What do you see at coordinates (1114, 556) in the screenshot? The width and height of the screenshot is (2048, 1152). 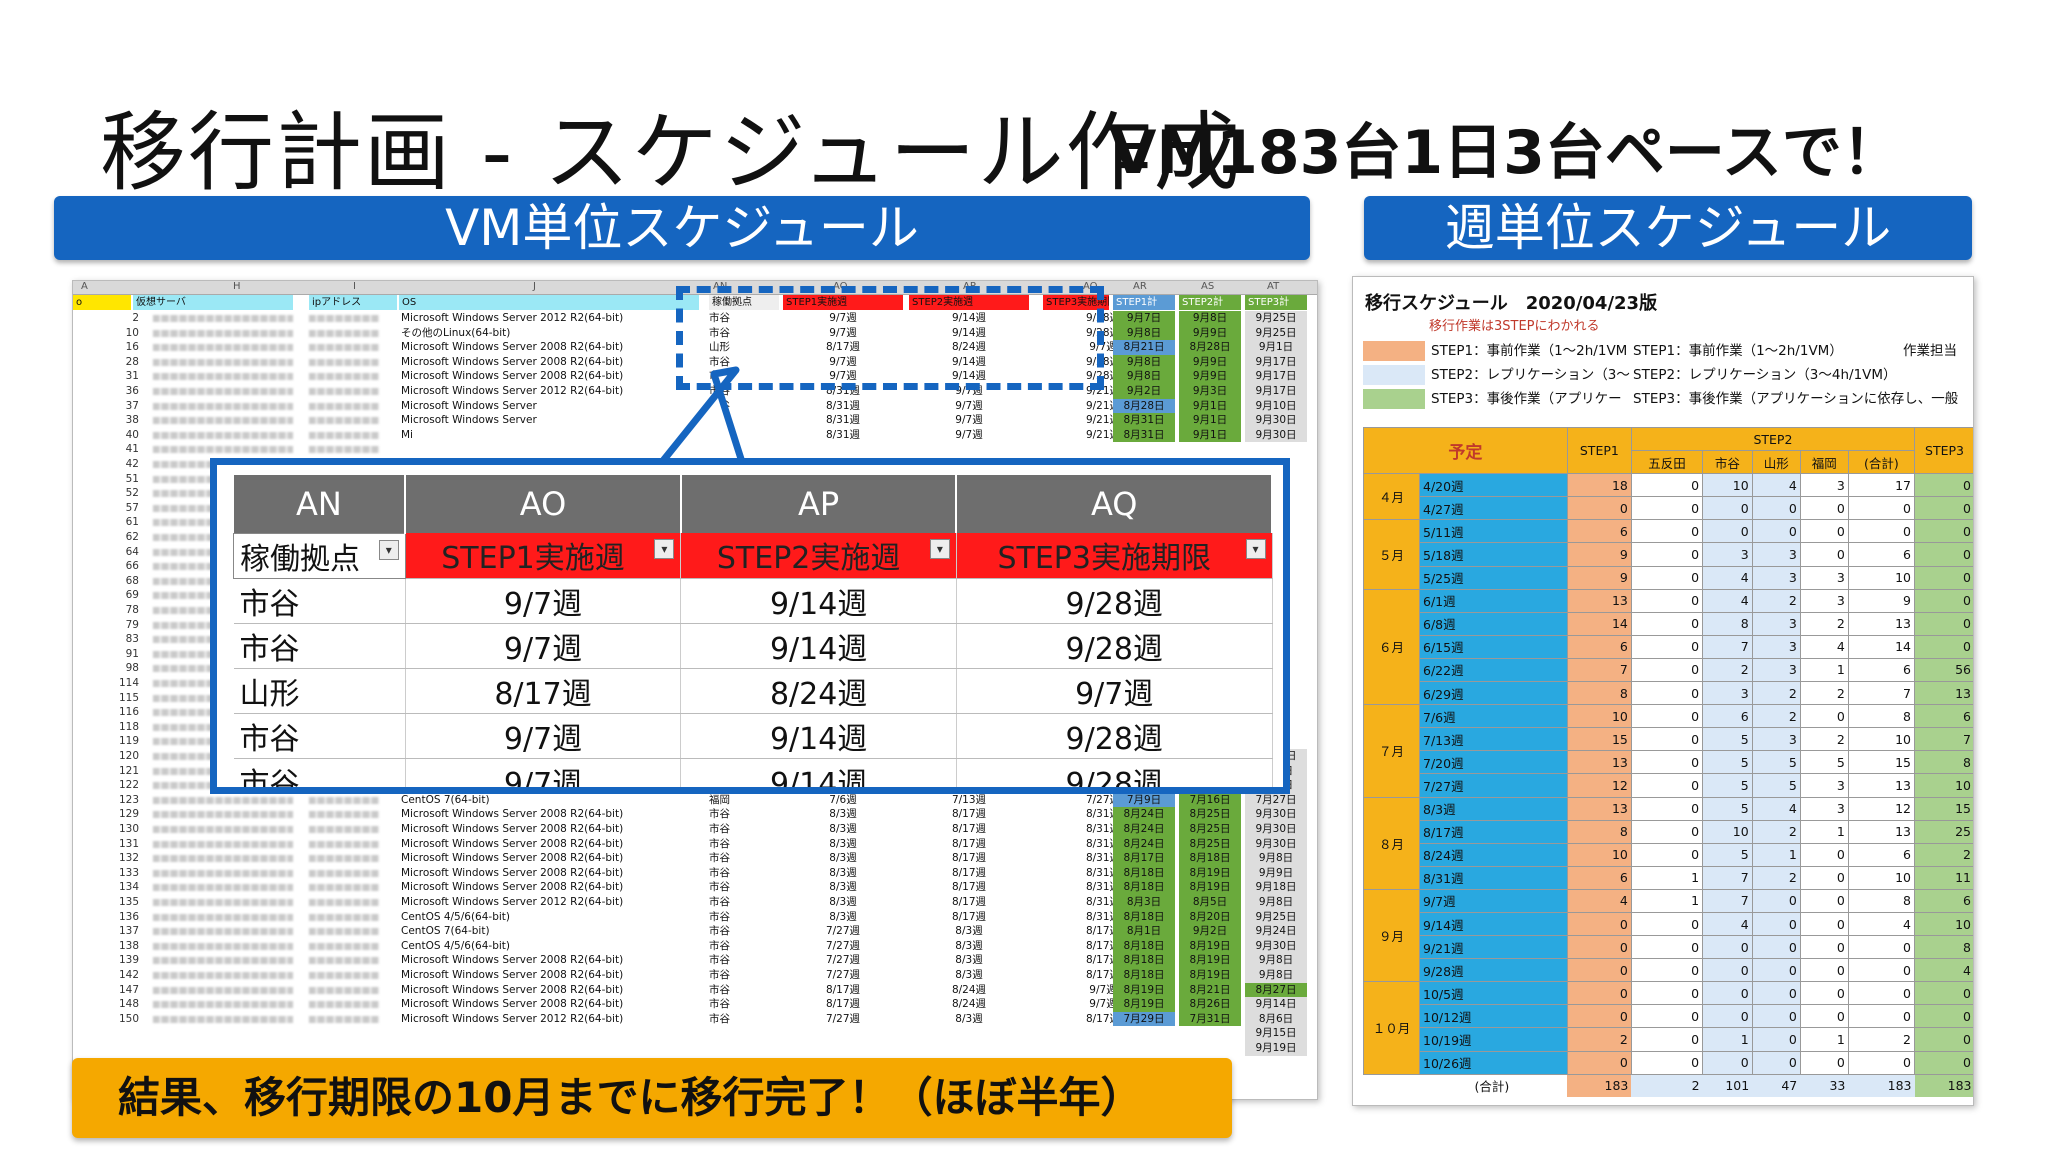 I see `zoom-filter-step3: STEP3実施期限 ▾` at bounding box center [1114, 556].